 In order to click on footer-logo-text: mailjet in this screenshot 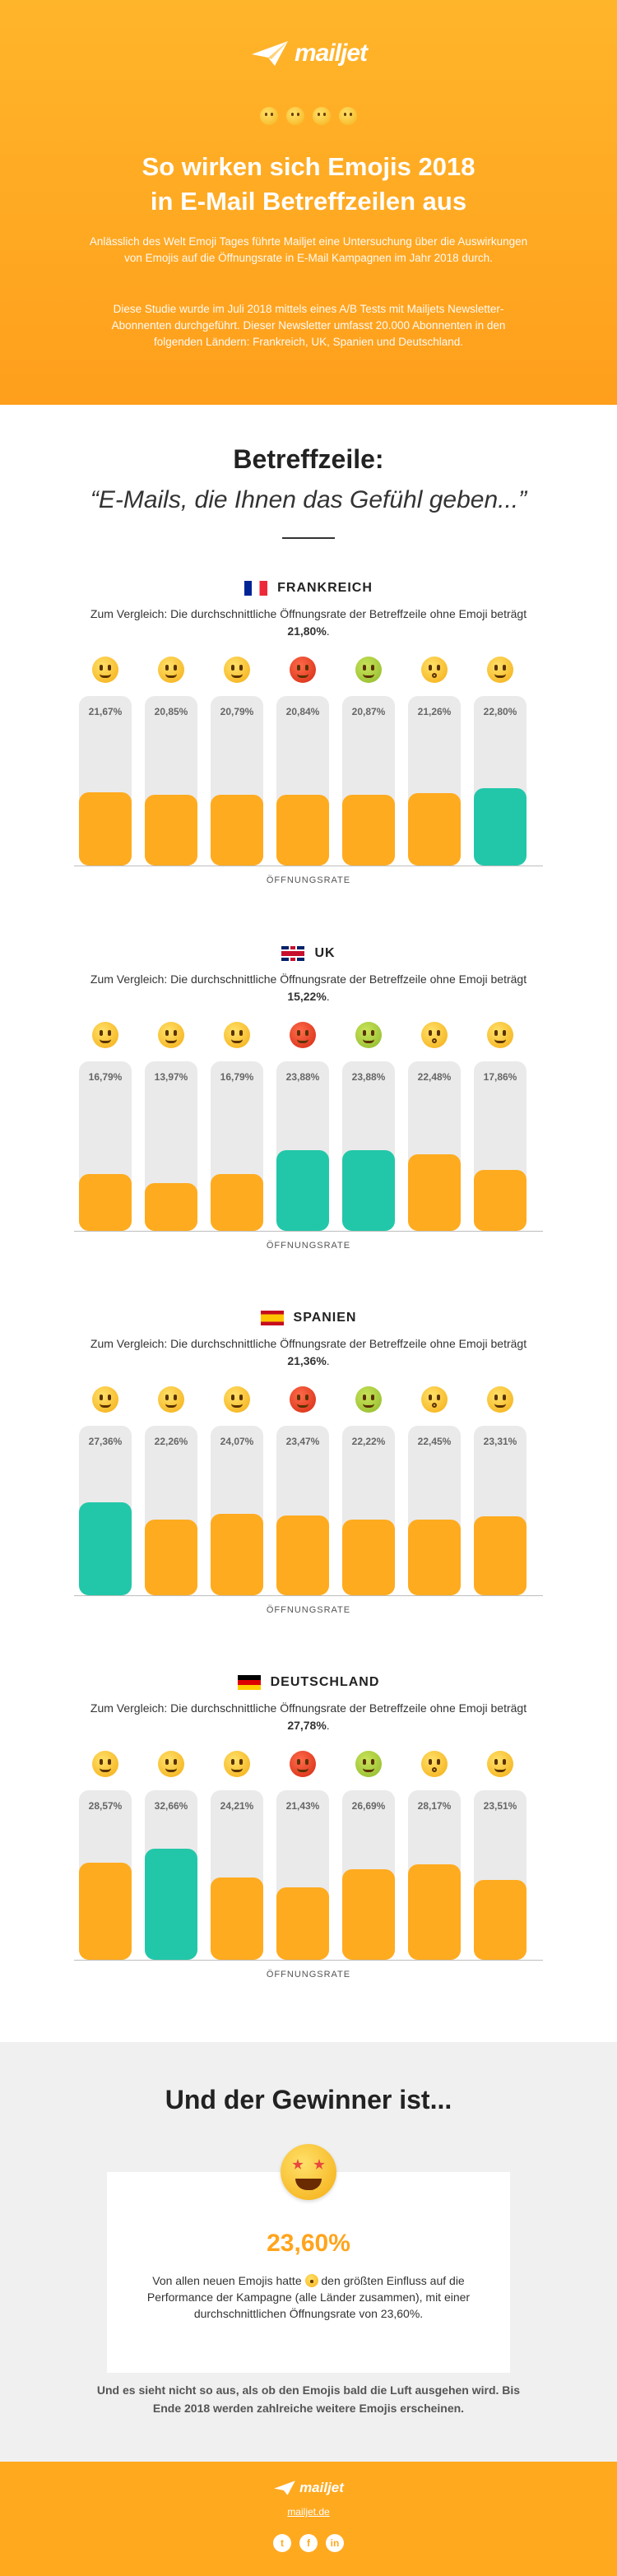, I will do `click(321, 2487)`.